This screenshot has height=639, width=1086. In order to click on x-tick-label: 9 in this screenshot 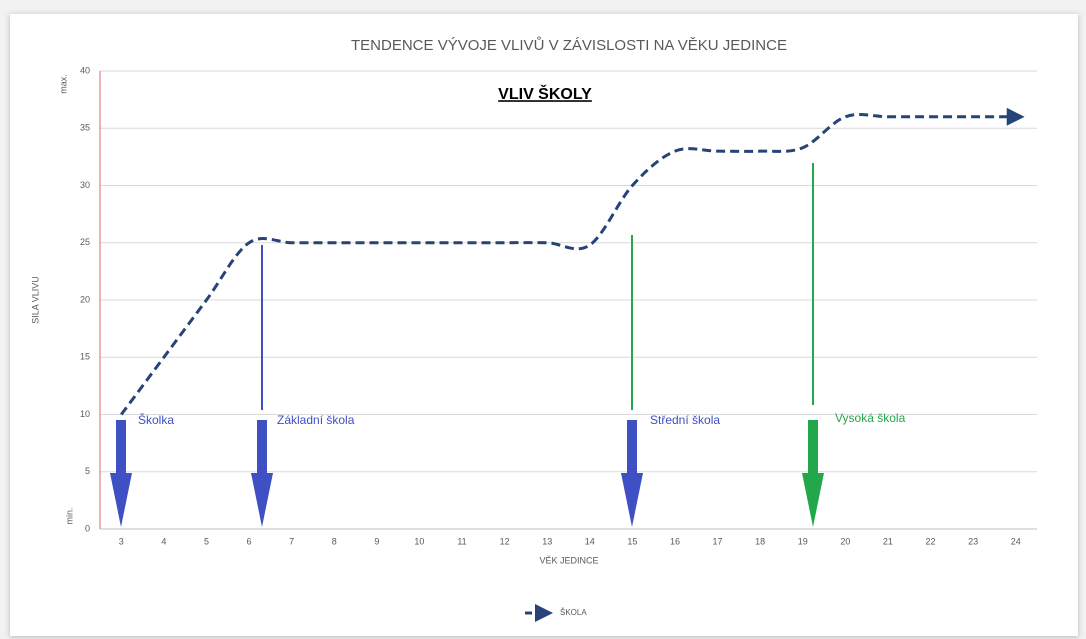, I will do `click(376, 541)`.